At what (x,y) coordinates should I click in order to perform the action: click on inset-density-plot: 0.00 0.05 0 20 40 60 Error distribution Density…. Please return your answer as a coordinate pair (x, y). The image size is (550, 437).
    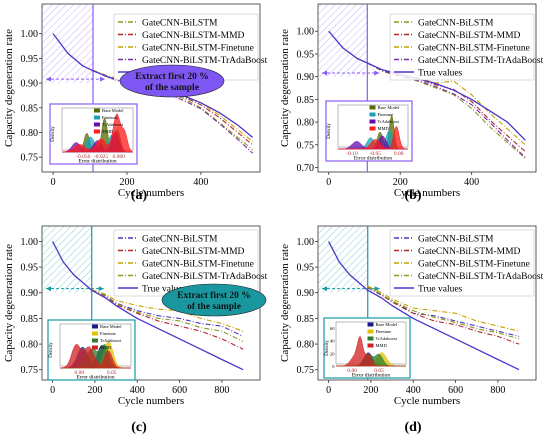
    Looking at the image, I should click on (367, 348).